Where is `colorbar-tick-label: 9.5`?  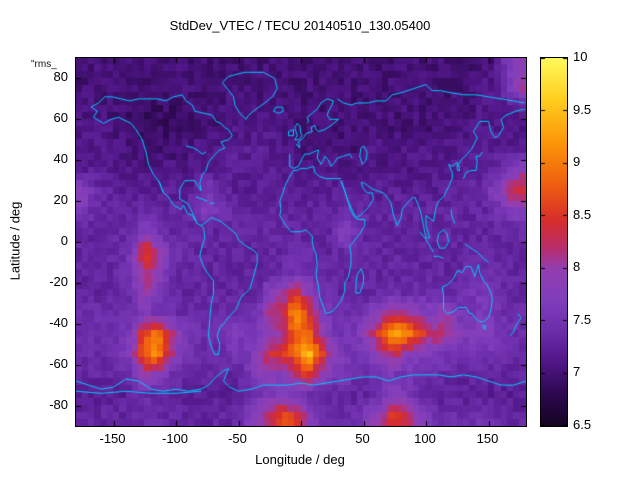
colorbar-tick-label: 9.5 is located at coordinates (582, 109).